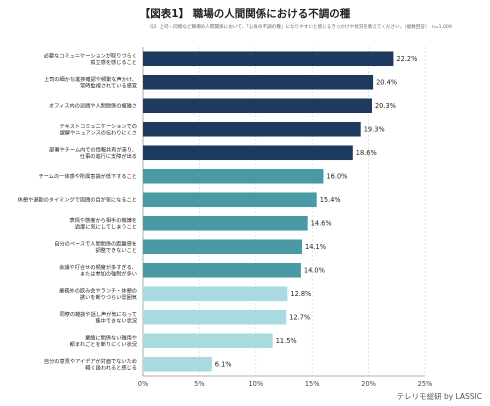 This screenshot has width=490, height=406. What do you see at coordinates (315, 247) in the screenshot?
I see `value-label: 14.1%` at bounding box center [315, 247].